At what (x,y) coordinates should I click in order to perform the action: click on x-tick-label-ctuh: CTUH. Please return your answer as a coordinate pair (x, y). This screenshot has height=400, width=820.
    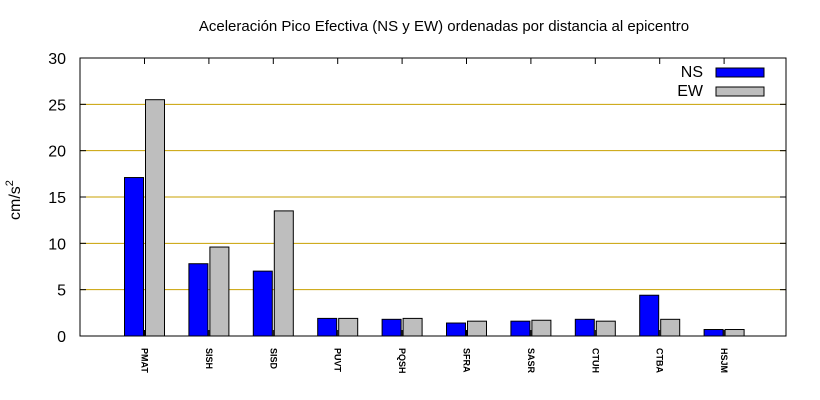
    Looking at the image, I should click on (595, 360).